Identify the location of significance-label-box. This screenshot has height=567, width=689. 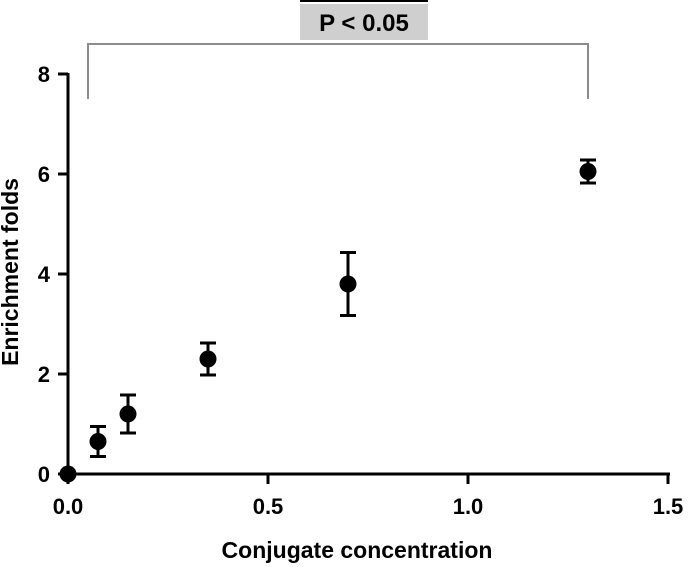
(364, 22).